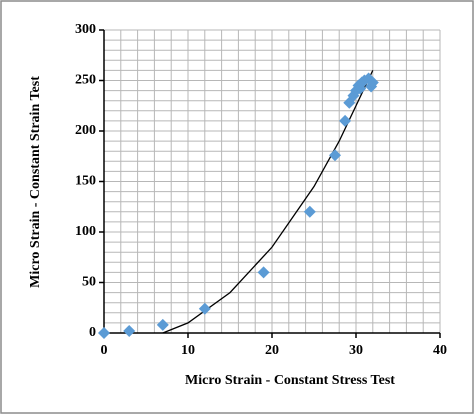  I want to click on y-tick-label: 300, so click(85, 29).